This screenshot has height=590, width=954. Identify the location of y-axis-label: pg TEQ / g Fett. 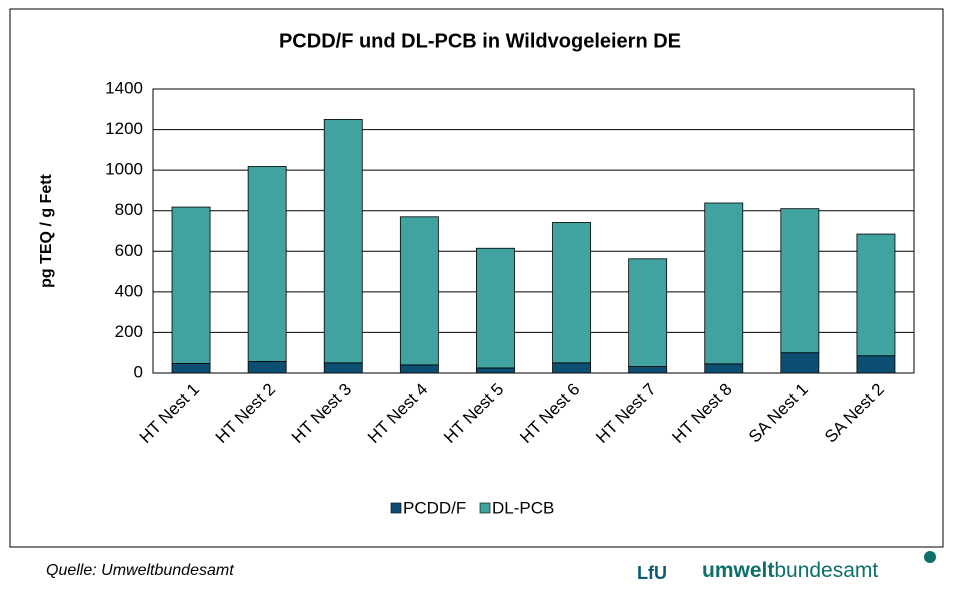
(46, 230).